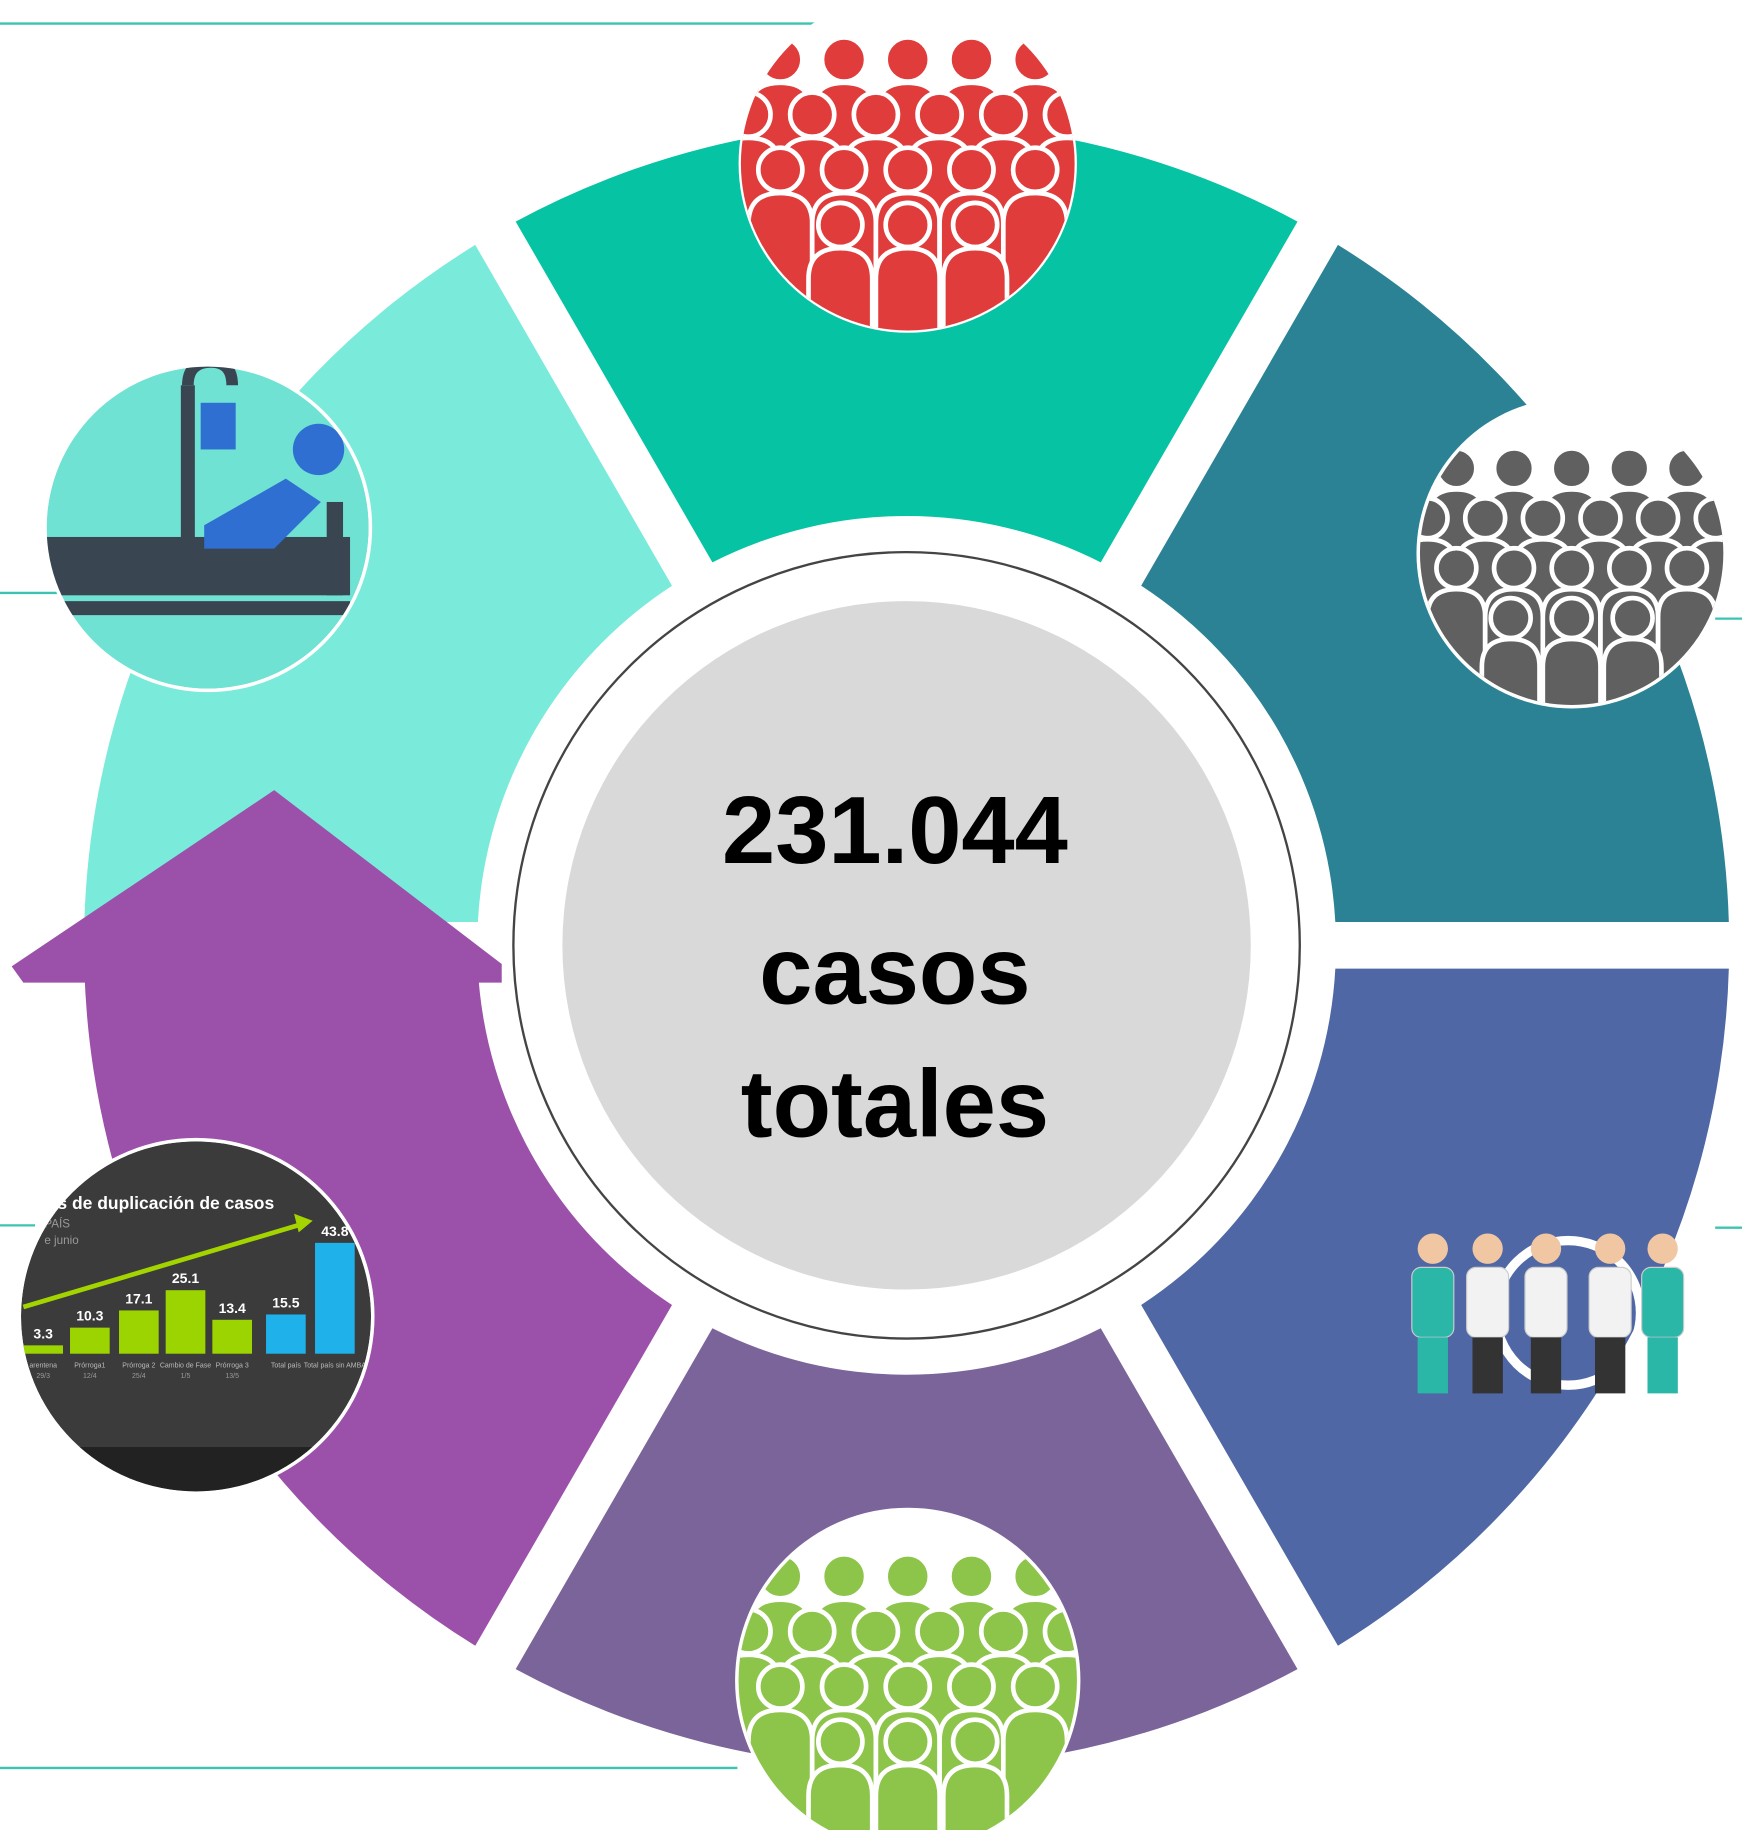 The height and width of the screenshot is (1830, 1742). Describe the element at coordinates (185, 1278) in the screenshot. I see `inset-value: 25.1` at that location.